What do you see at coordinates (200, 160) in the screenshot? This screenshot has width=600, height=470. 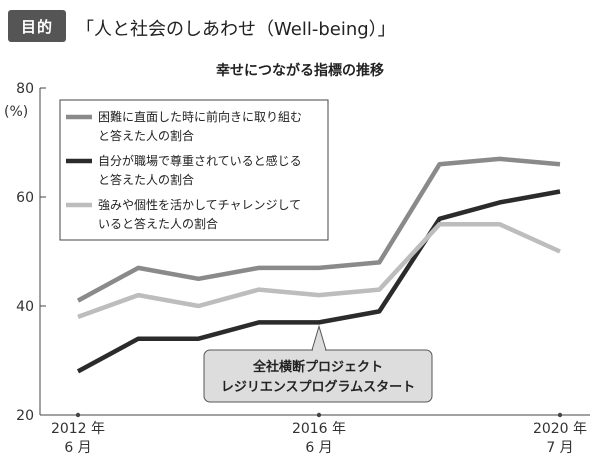 I see `legend-label: 自分が職場で尊重されていると感じる` at bounding box center [200, 160].